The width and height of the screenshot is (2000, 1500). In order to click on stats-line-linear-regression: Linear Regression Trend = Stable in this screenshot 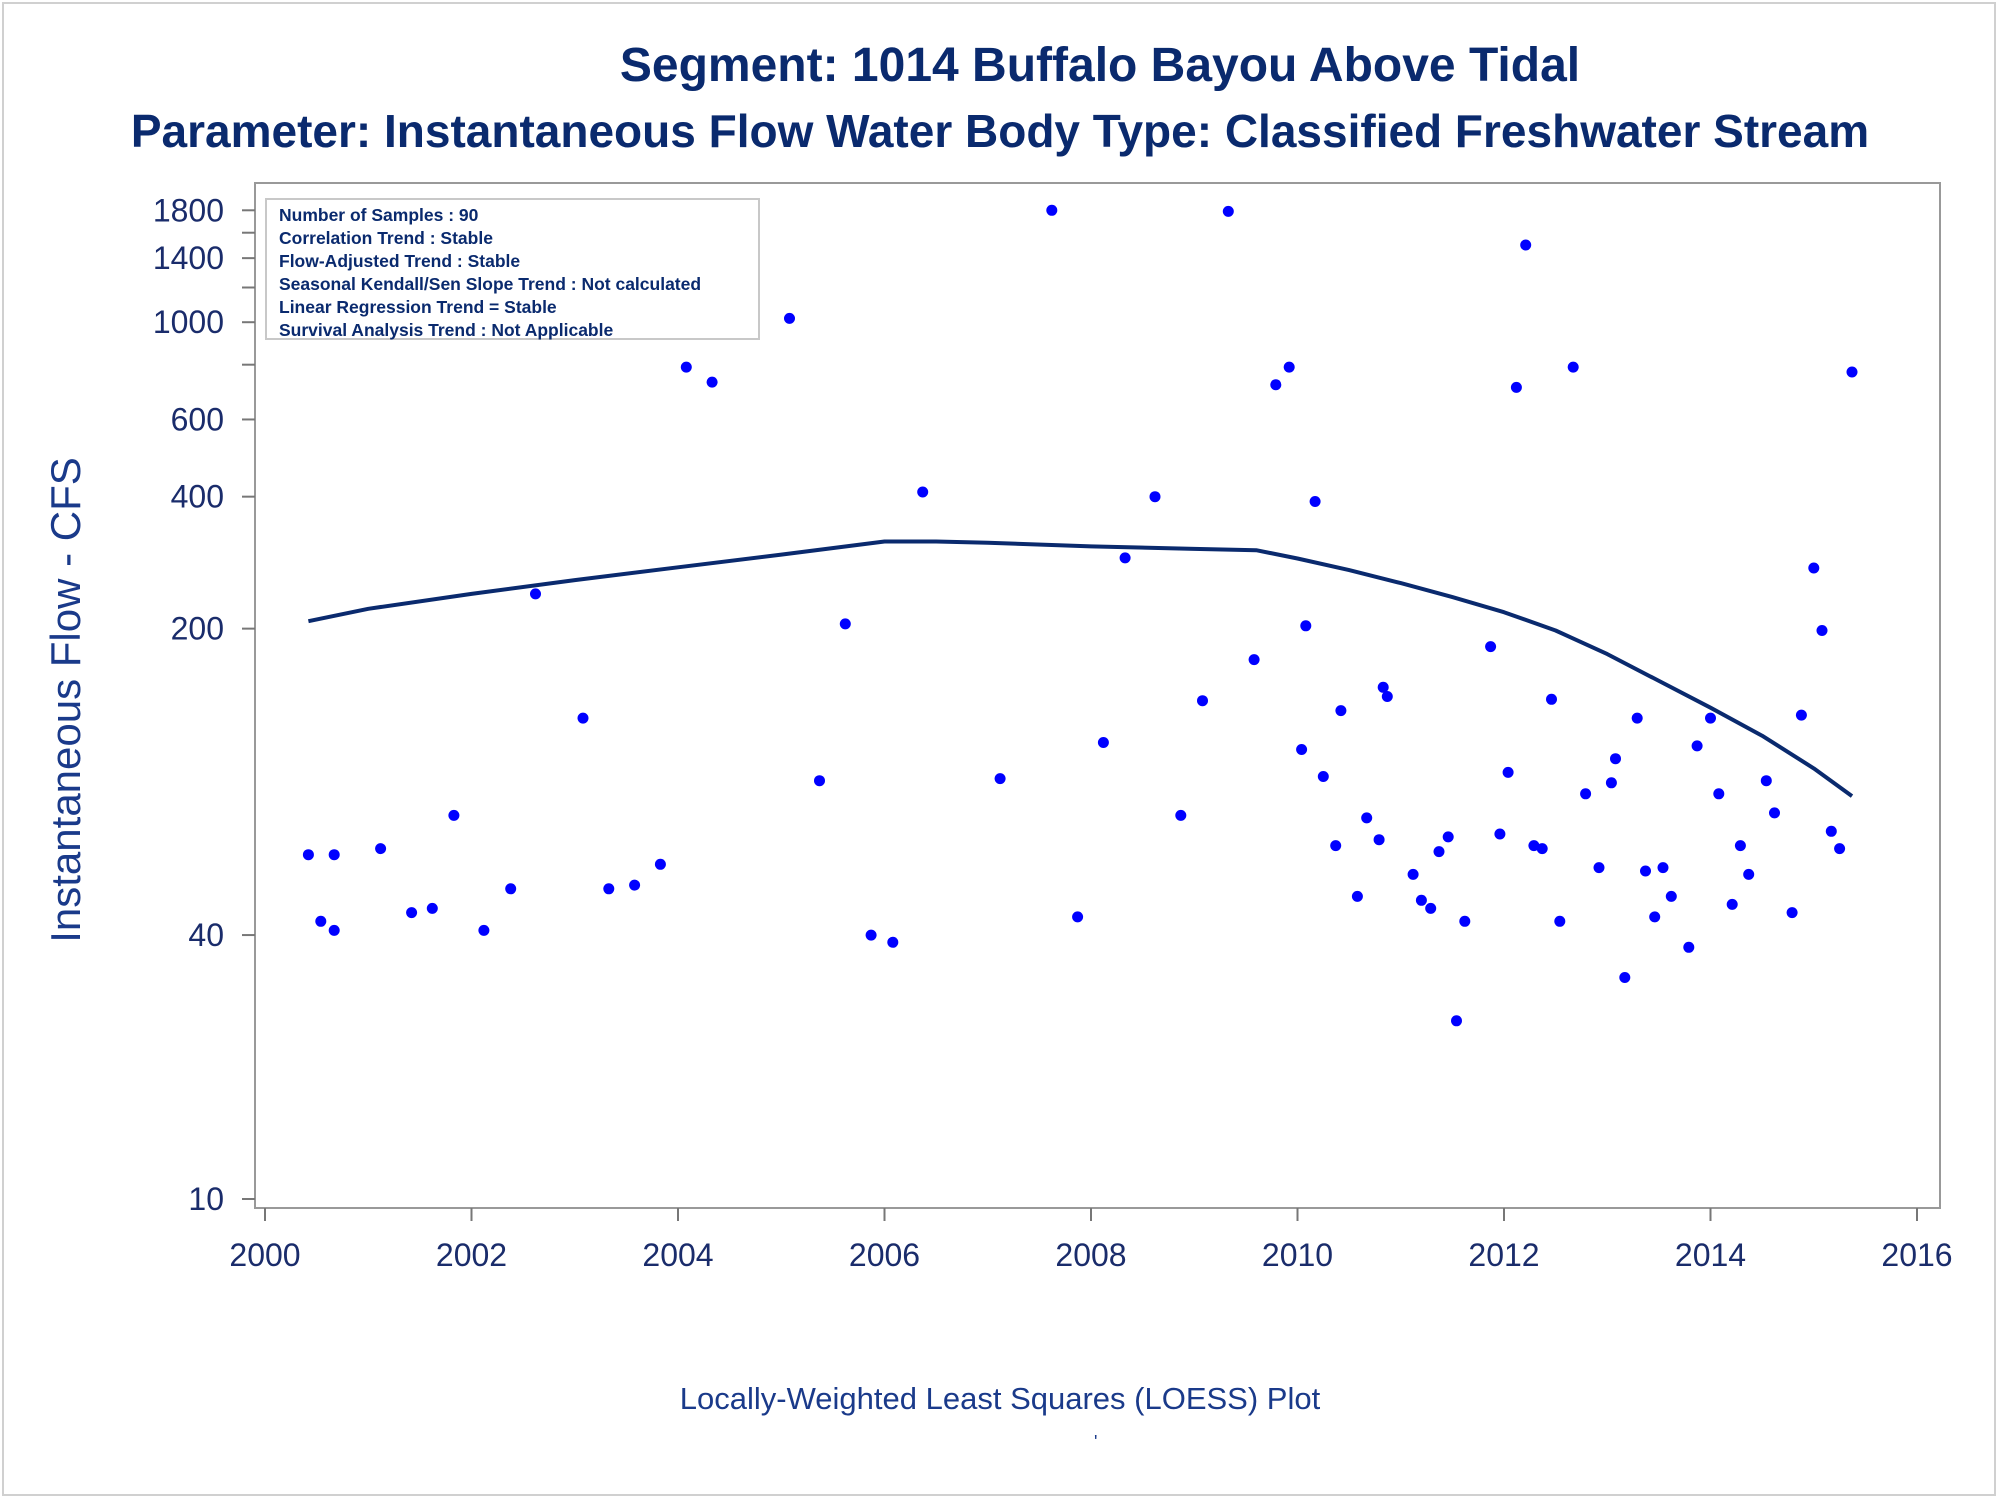, I will do `click(418, 307)`.